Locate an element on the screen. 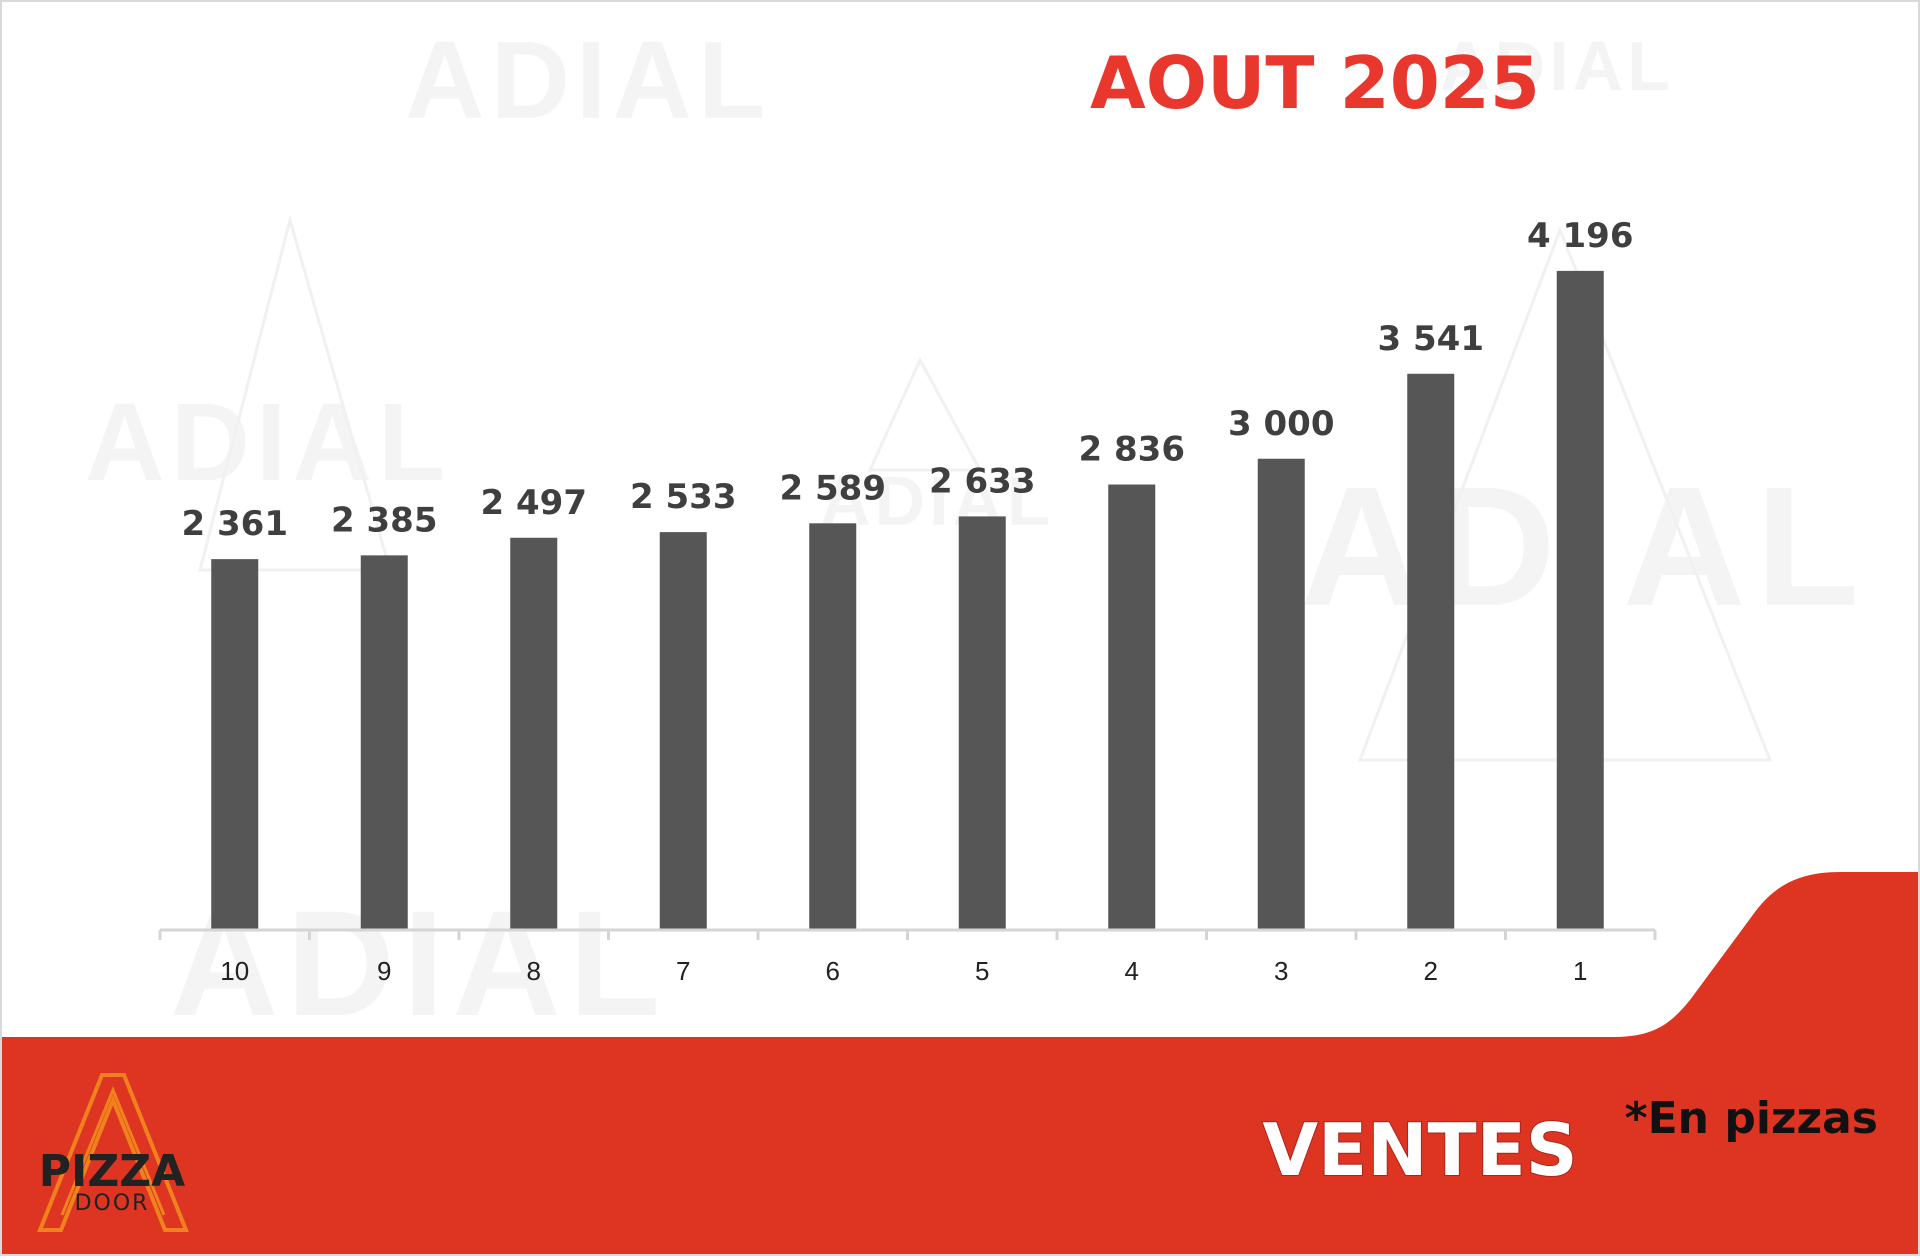 This screenshot has width=1920, height=1260. x-tick-label: 8 is located at coordinates (534, 971).